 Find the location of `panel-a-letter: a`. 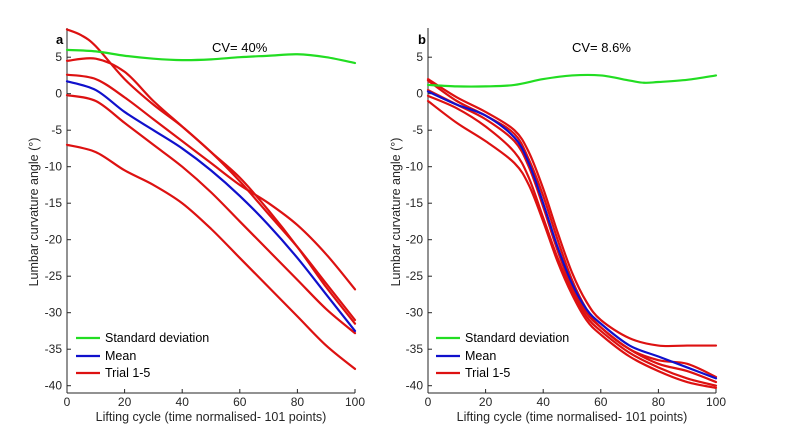

panel-a-letter: a is located at coordinates (60, 39).